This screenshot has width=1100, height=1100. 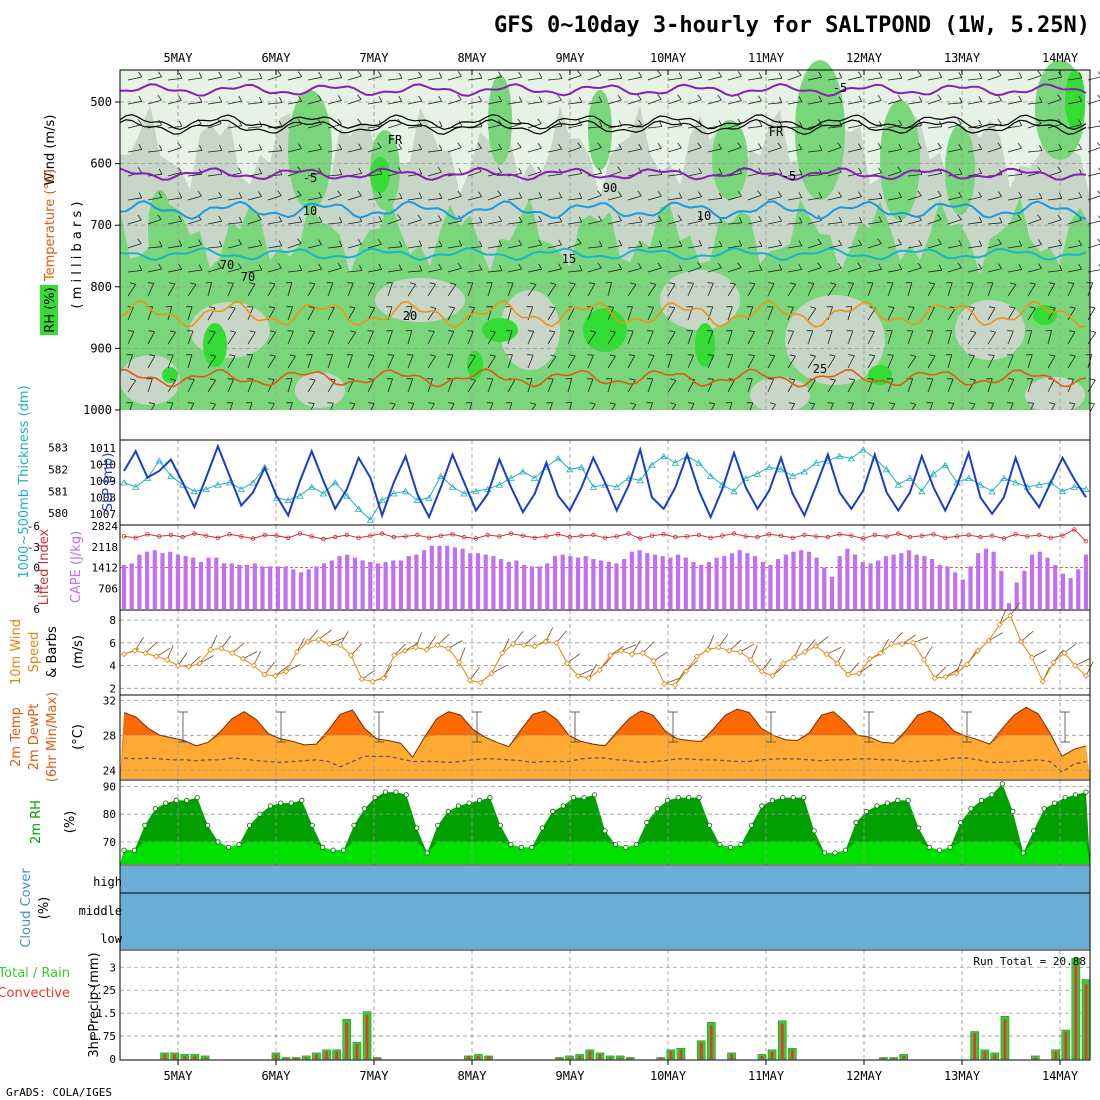 I want to click on date-label-top: 7MAY, so click(x=375, y=58).